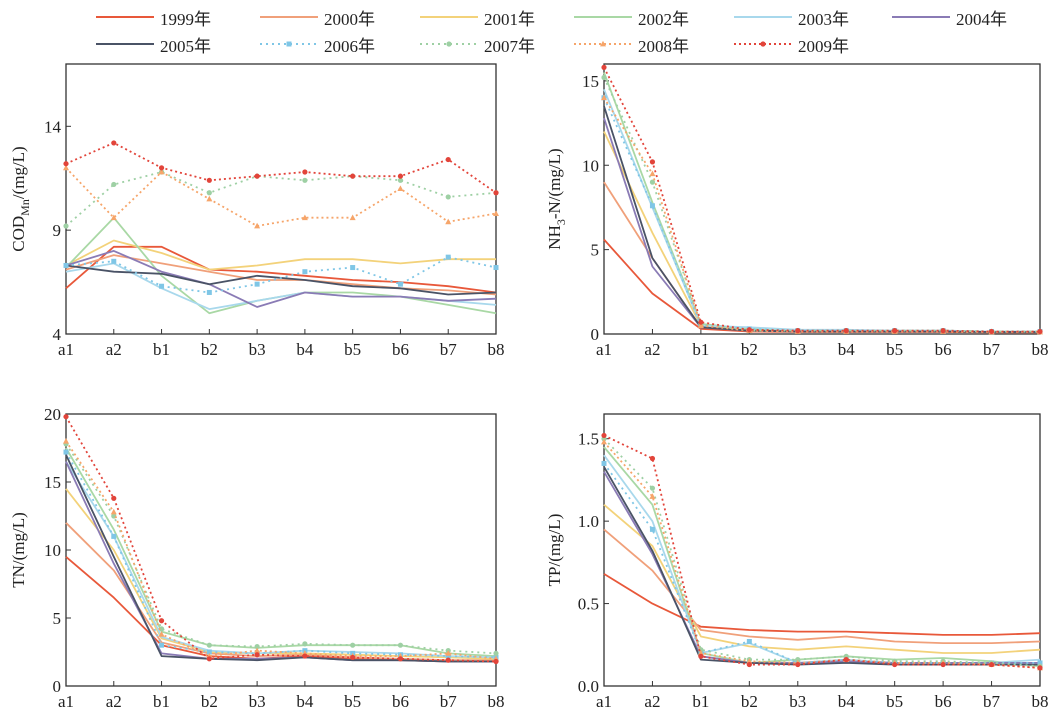 This screenshot has height=719, width=1060. What do you see at coordinates (185, 19) in the screenshot?
I see `legend-label: 1999年` at bounding box center [185, 19].